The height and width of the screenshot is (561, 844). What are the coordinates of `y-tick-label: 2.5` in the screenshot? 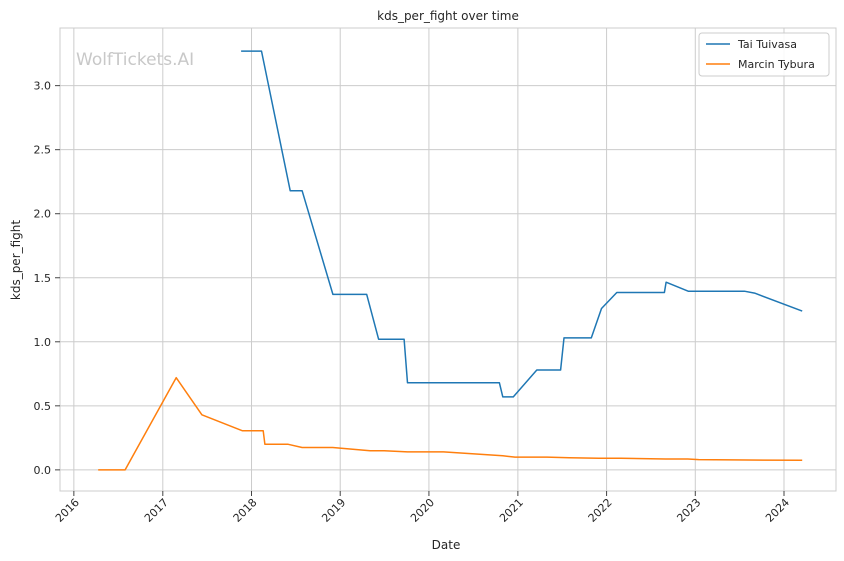 It's located at (43, 150).